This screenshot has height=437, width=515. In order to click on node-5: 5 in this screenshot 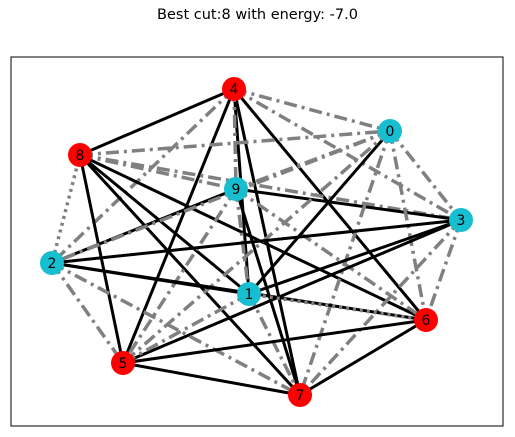, I will do `click(123, 363)`.